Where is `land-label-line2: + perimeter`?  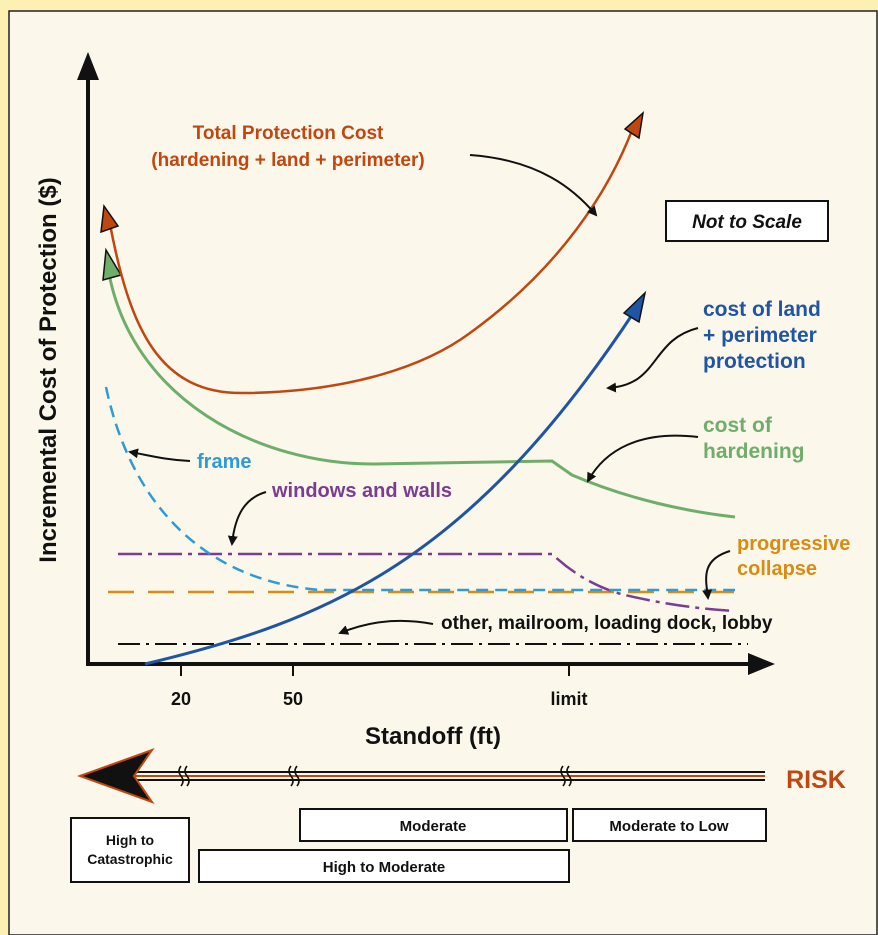 land-label-line2: + perimeter is located at coordinates (760, 335).